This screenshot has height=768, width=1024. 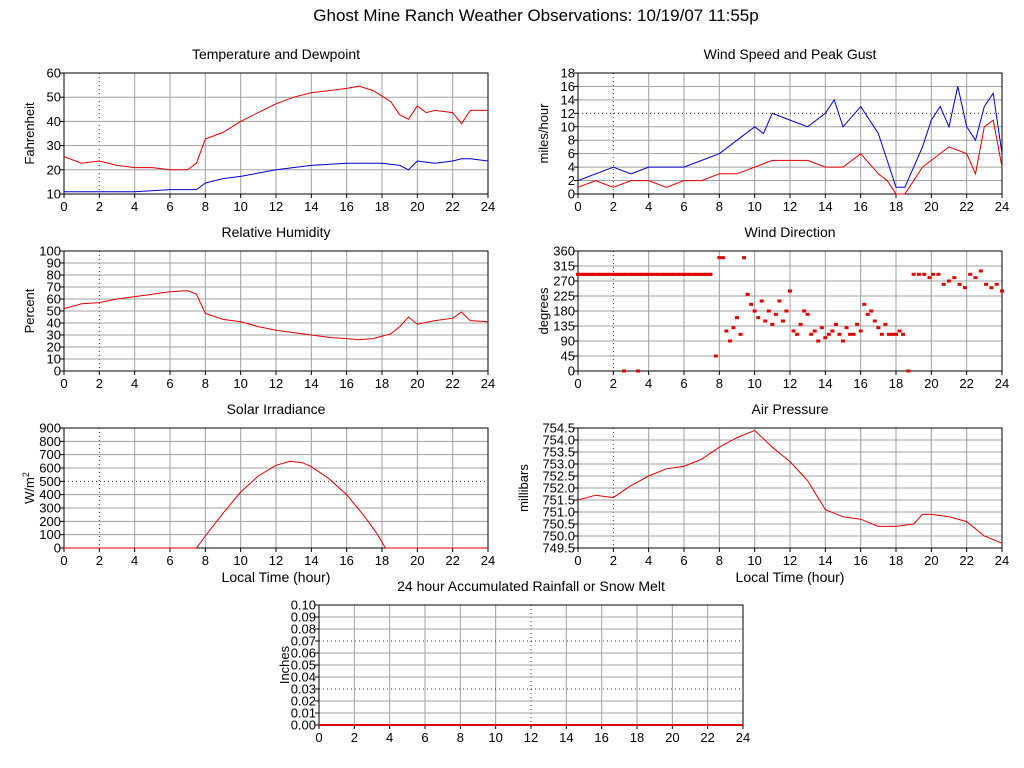 What do you see at coordinates (860, 383) in the screenshot?
I see `x-tick-label: 16` at bounding box center [860, 383].